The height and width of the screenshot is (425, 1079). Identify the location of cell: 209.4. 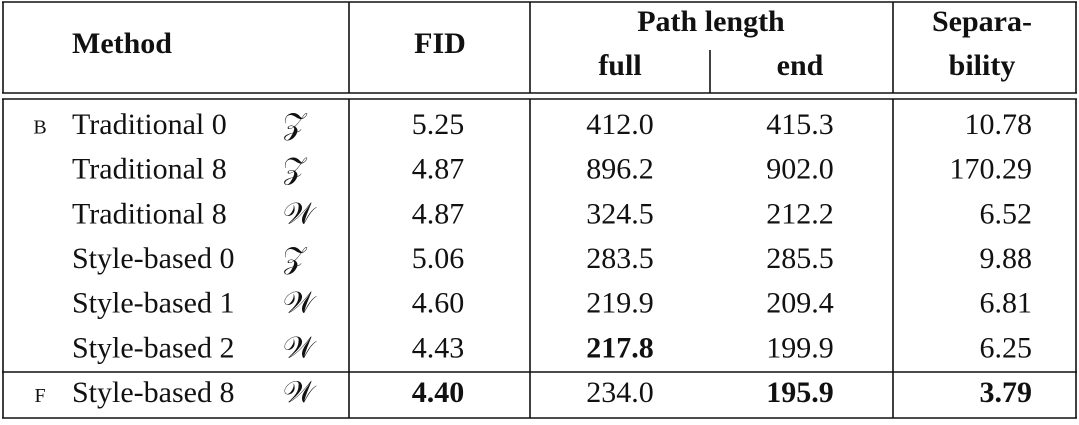
(800, 303).